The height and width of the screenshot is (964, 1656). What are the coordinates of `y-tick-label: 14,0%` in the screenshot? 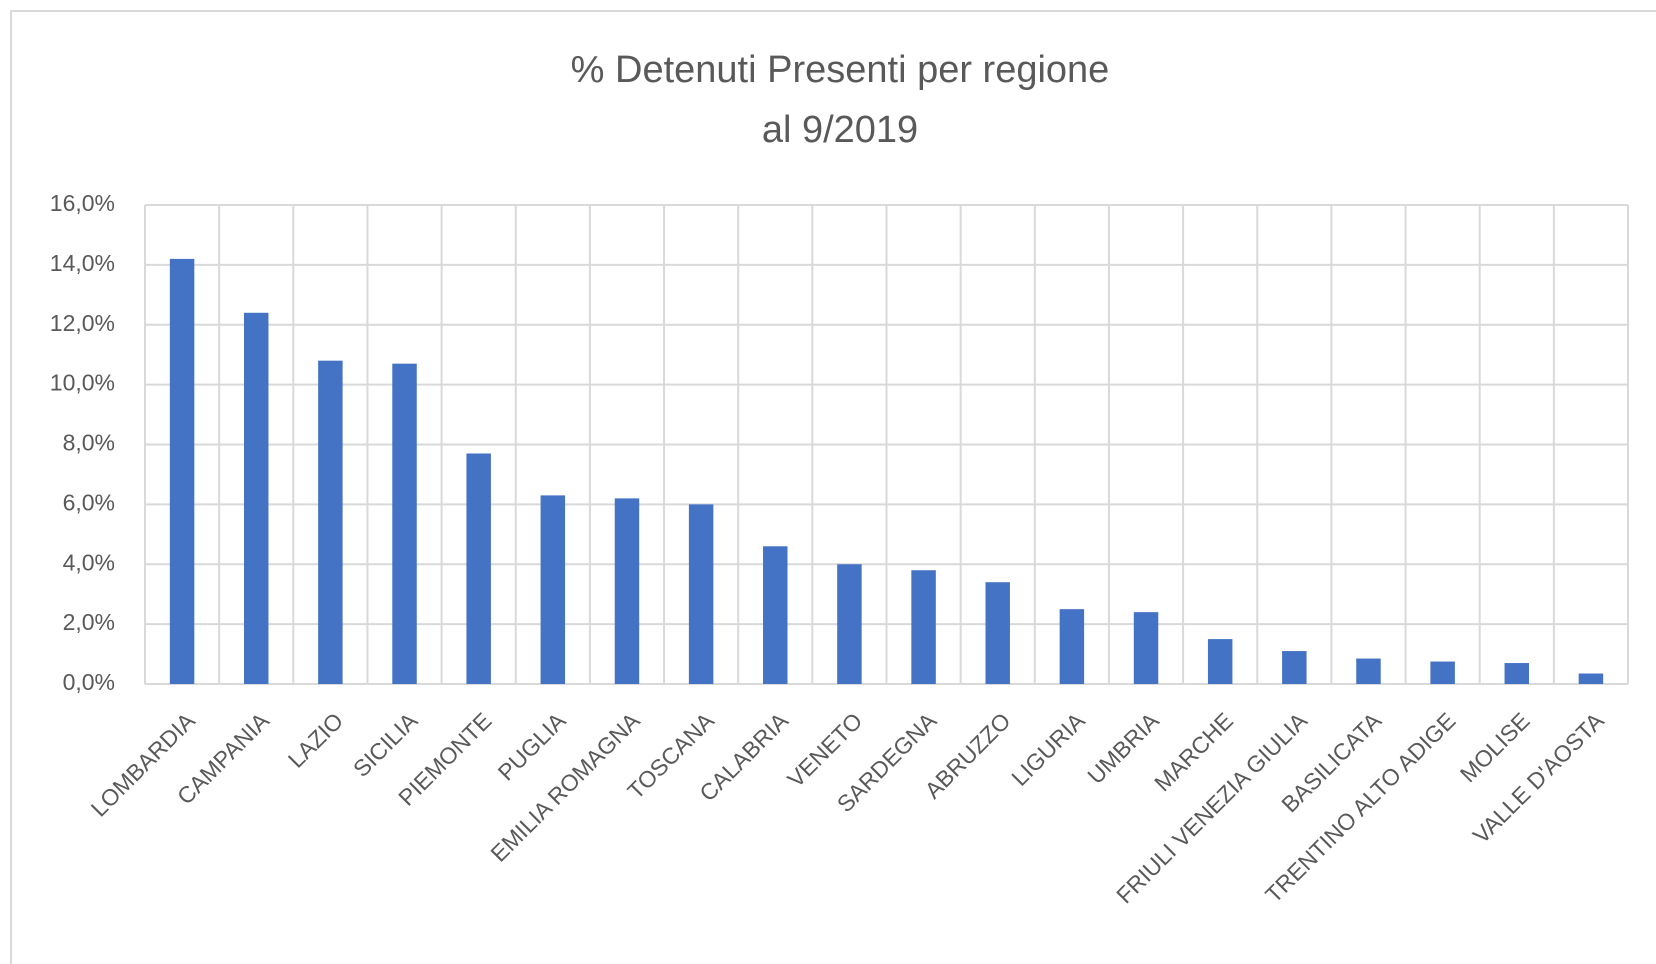 It's located at (82, 263).